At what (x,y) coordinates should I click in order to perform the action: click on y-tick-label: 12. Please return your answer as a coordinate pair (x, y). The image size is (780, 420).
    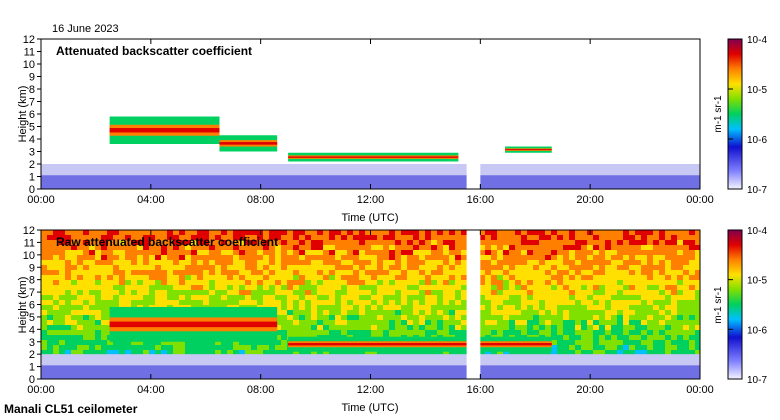
    Looking at the image, I should click on (29, 40).